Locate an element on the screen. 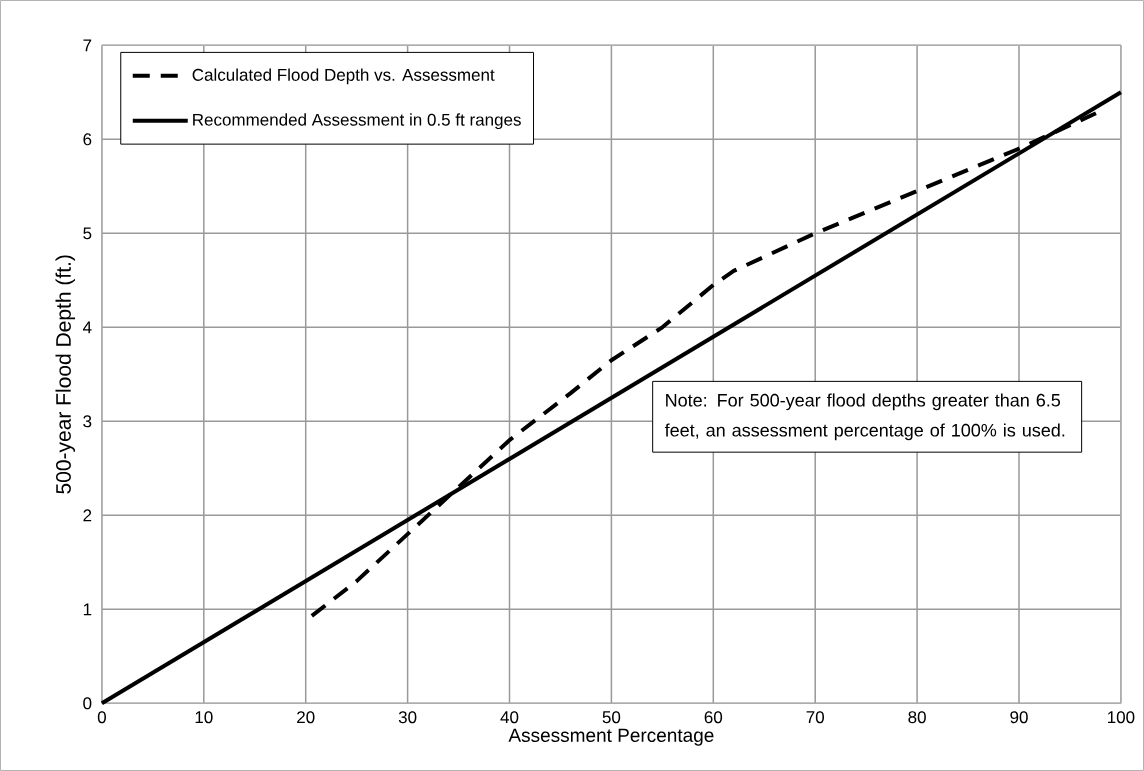 Image resolution: width=1144 pixels, height=771 pixels. y-tick-label: 2 is located at coordinates (87, 515).